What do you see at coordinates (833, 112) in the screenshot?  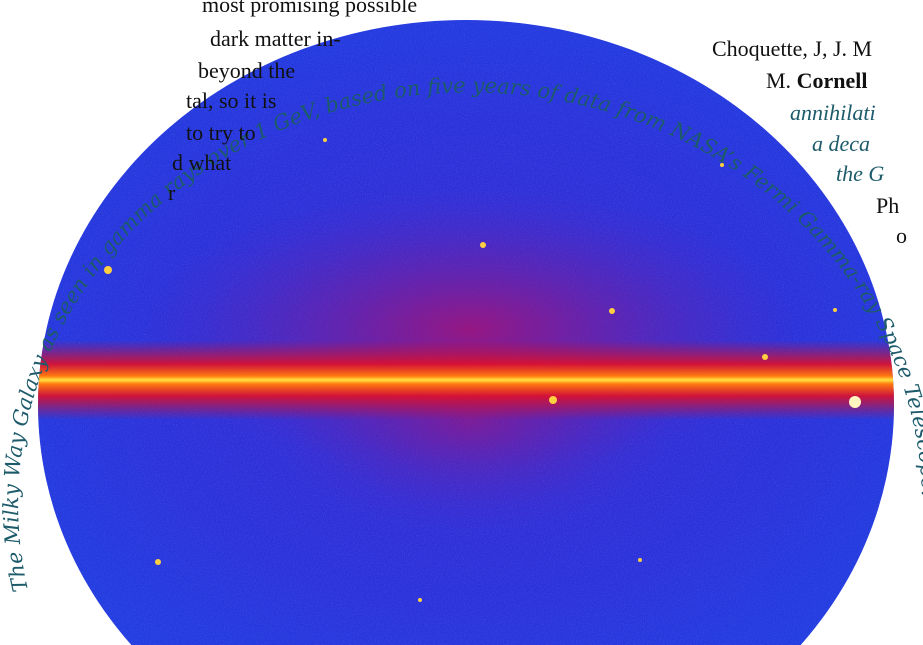 I see `text-line: annihilati` at bounding box center [833, 112].